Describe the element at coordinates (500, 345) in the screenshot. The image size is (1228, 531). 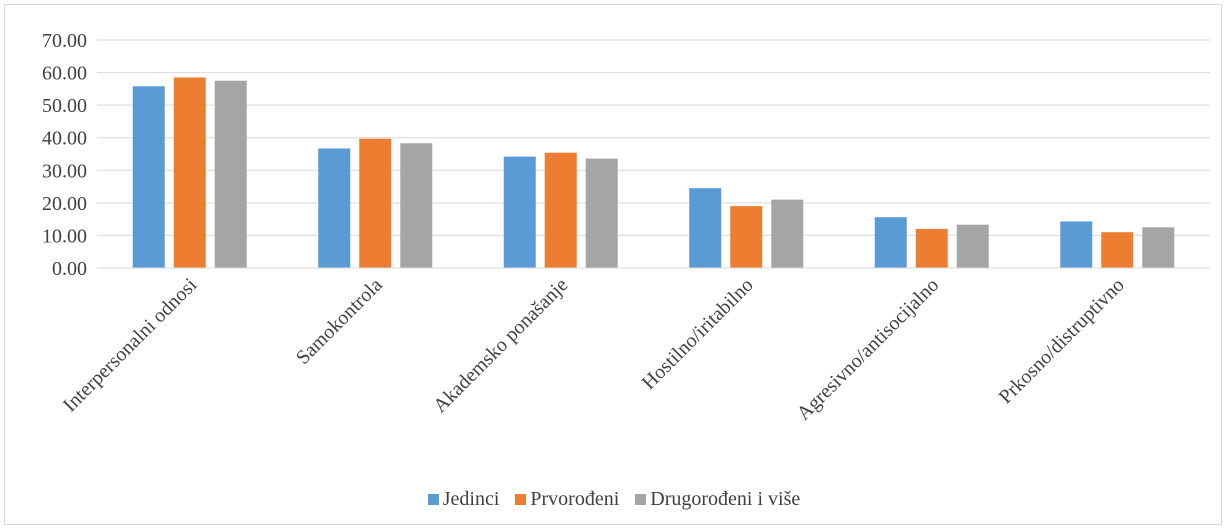
I see `x-category-label: Akademsko ponašanje` at that location.